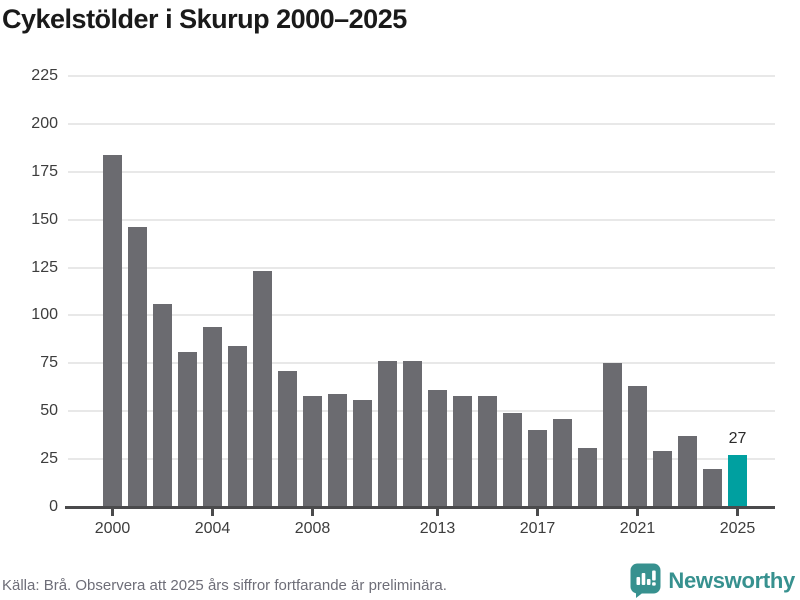 The height and width of the screenshot is (600, 800). Describe the element at coordinates (212, 512) in the screenshot. I see `x-tick-2004` at that location.